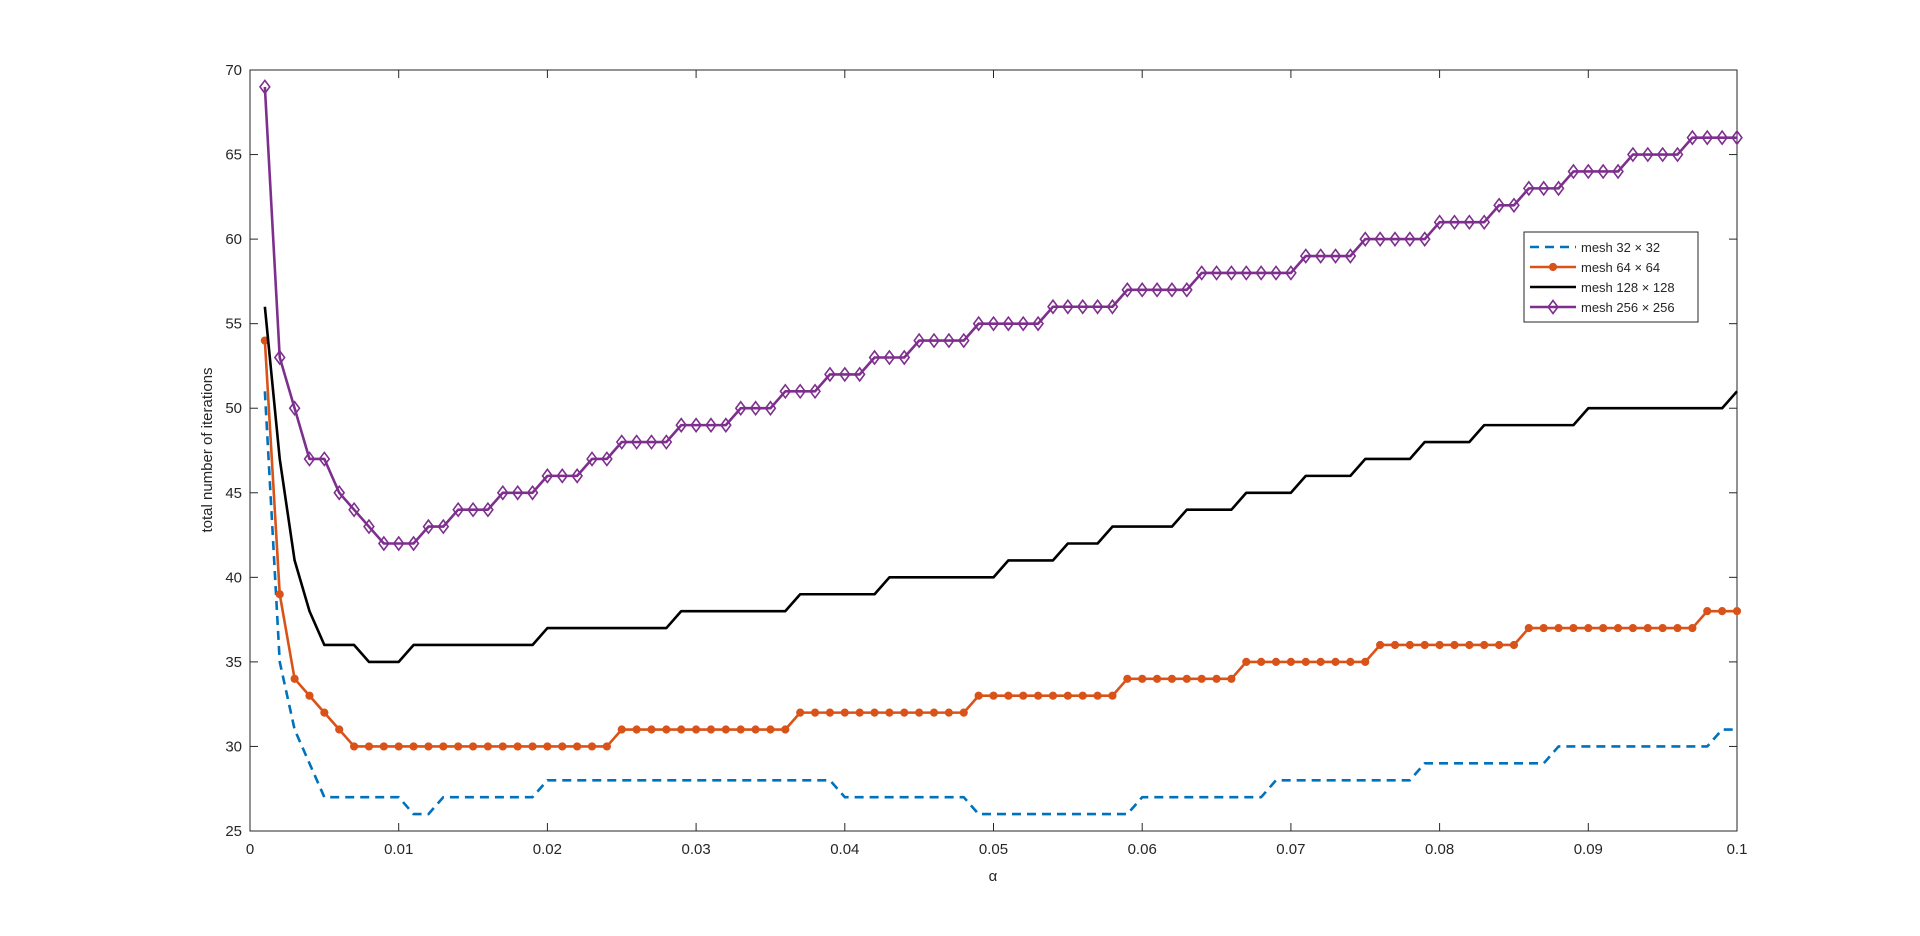 The height and width of the screenshot is (936, 1920). I want to click on y-tick-label: 40, so click(233, 577).